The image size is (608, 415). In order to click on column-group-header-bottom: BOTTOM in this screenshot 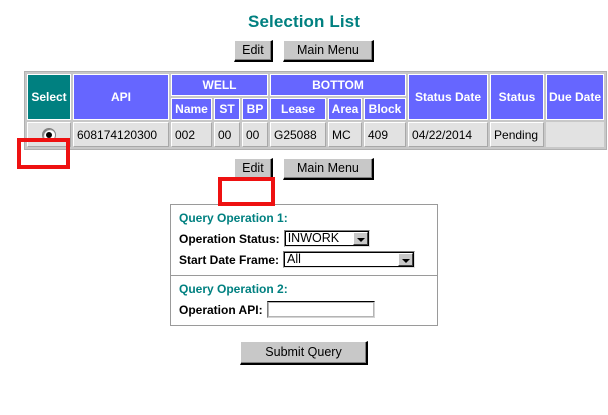, I will do `click(338, 85)`.